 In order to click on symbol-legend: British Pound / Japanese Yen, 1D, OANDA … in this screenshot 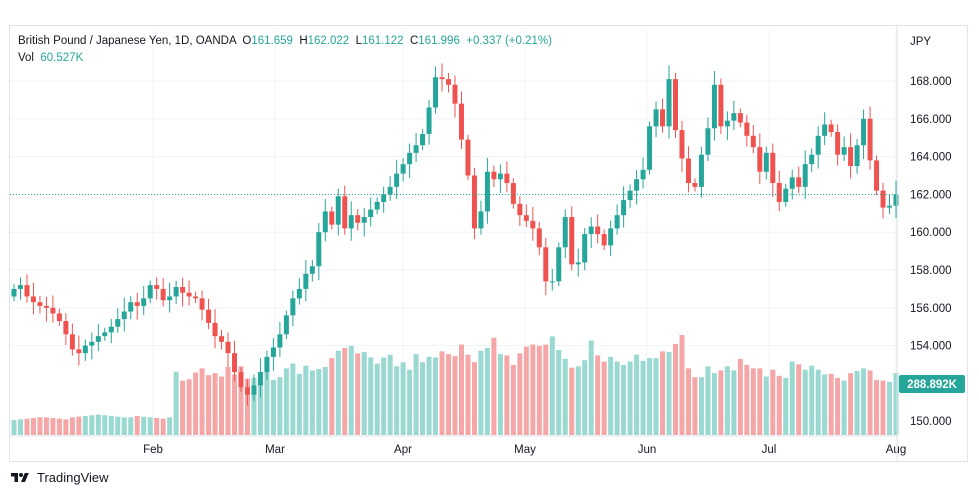, I will do `click(285, 41)`.